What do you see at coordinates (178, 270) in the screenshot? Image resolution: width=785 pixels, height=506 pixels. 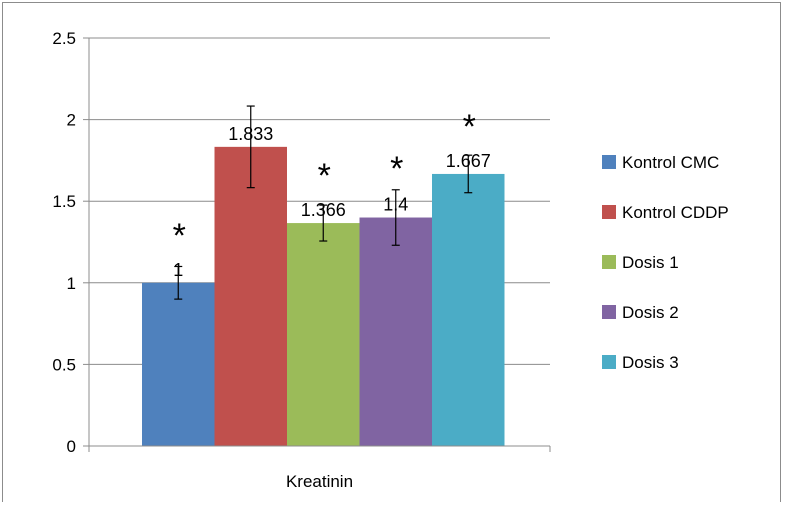 I see `data-label: 1` at bounding box center [178, 270].